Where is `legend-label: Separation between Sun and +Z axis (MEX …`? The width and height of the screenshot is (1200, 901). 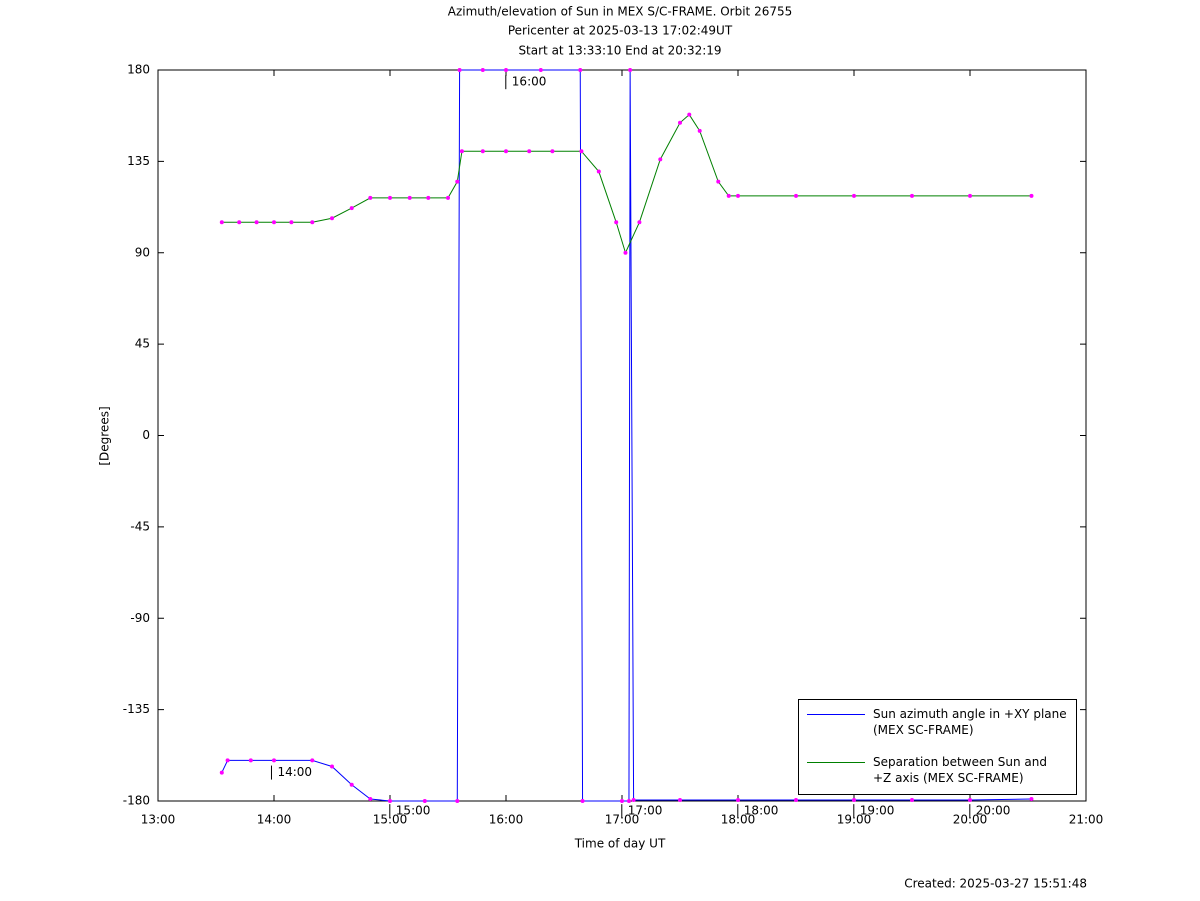 legend-label: Separation between Sun and +Z axis (MEX … is located at coordinates (960, 770).